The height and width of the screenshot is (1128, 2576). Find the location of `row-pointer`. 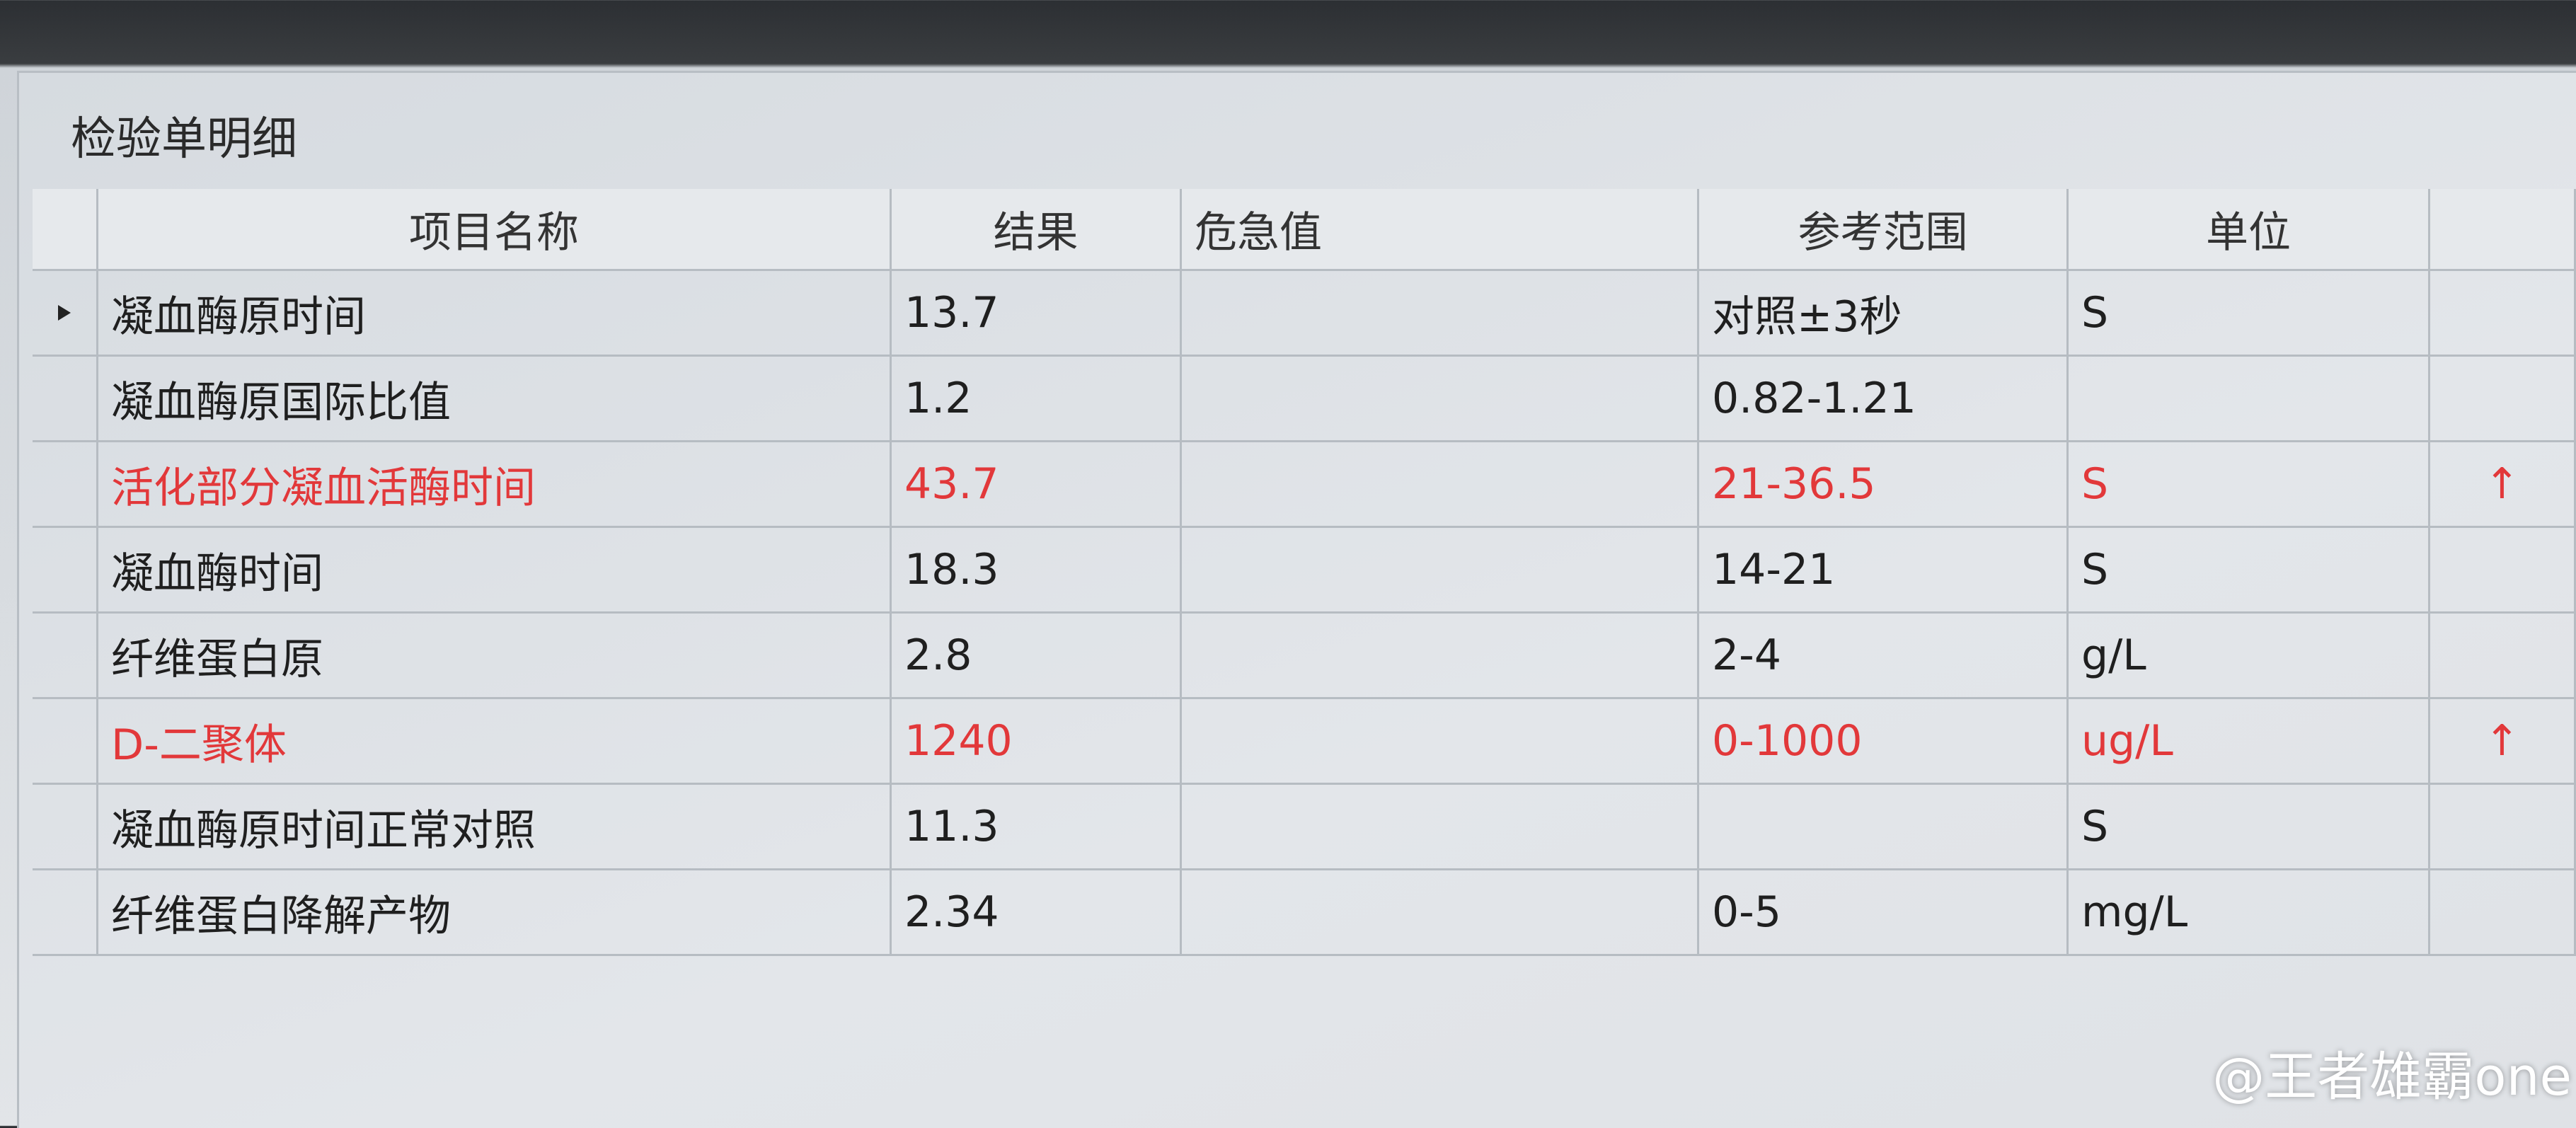

row-pointer is located at coordinates (65, 313).